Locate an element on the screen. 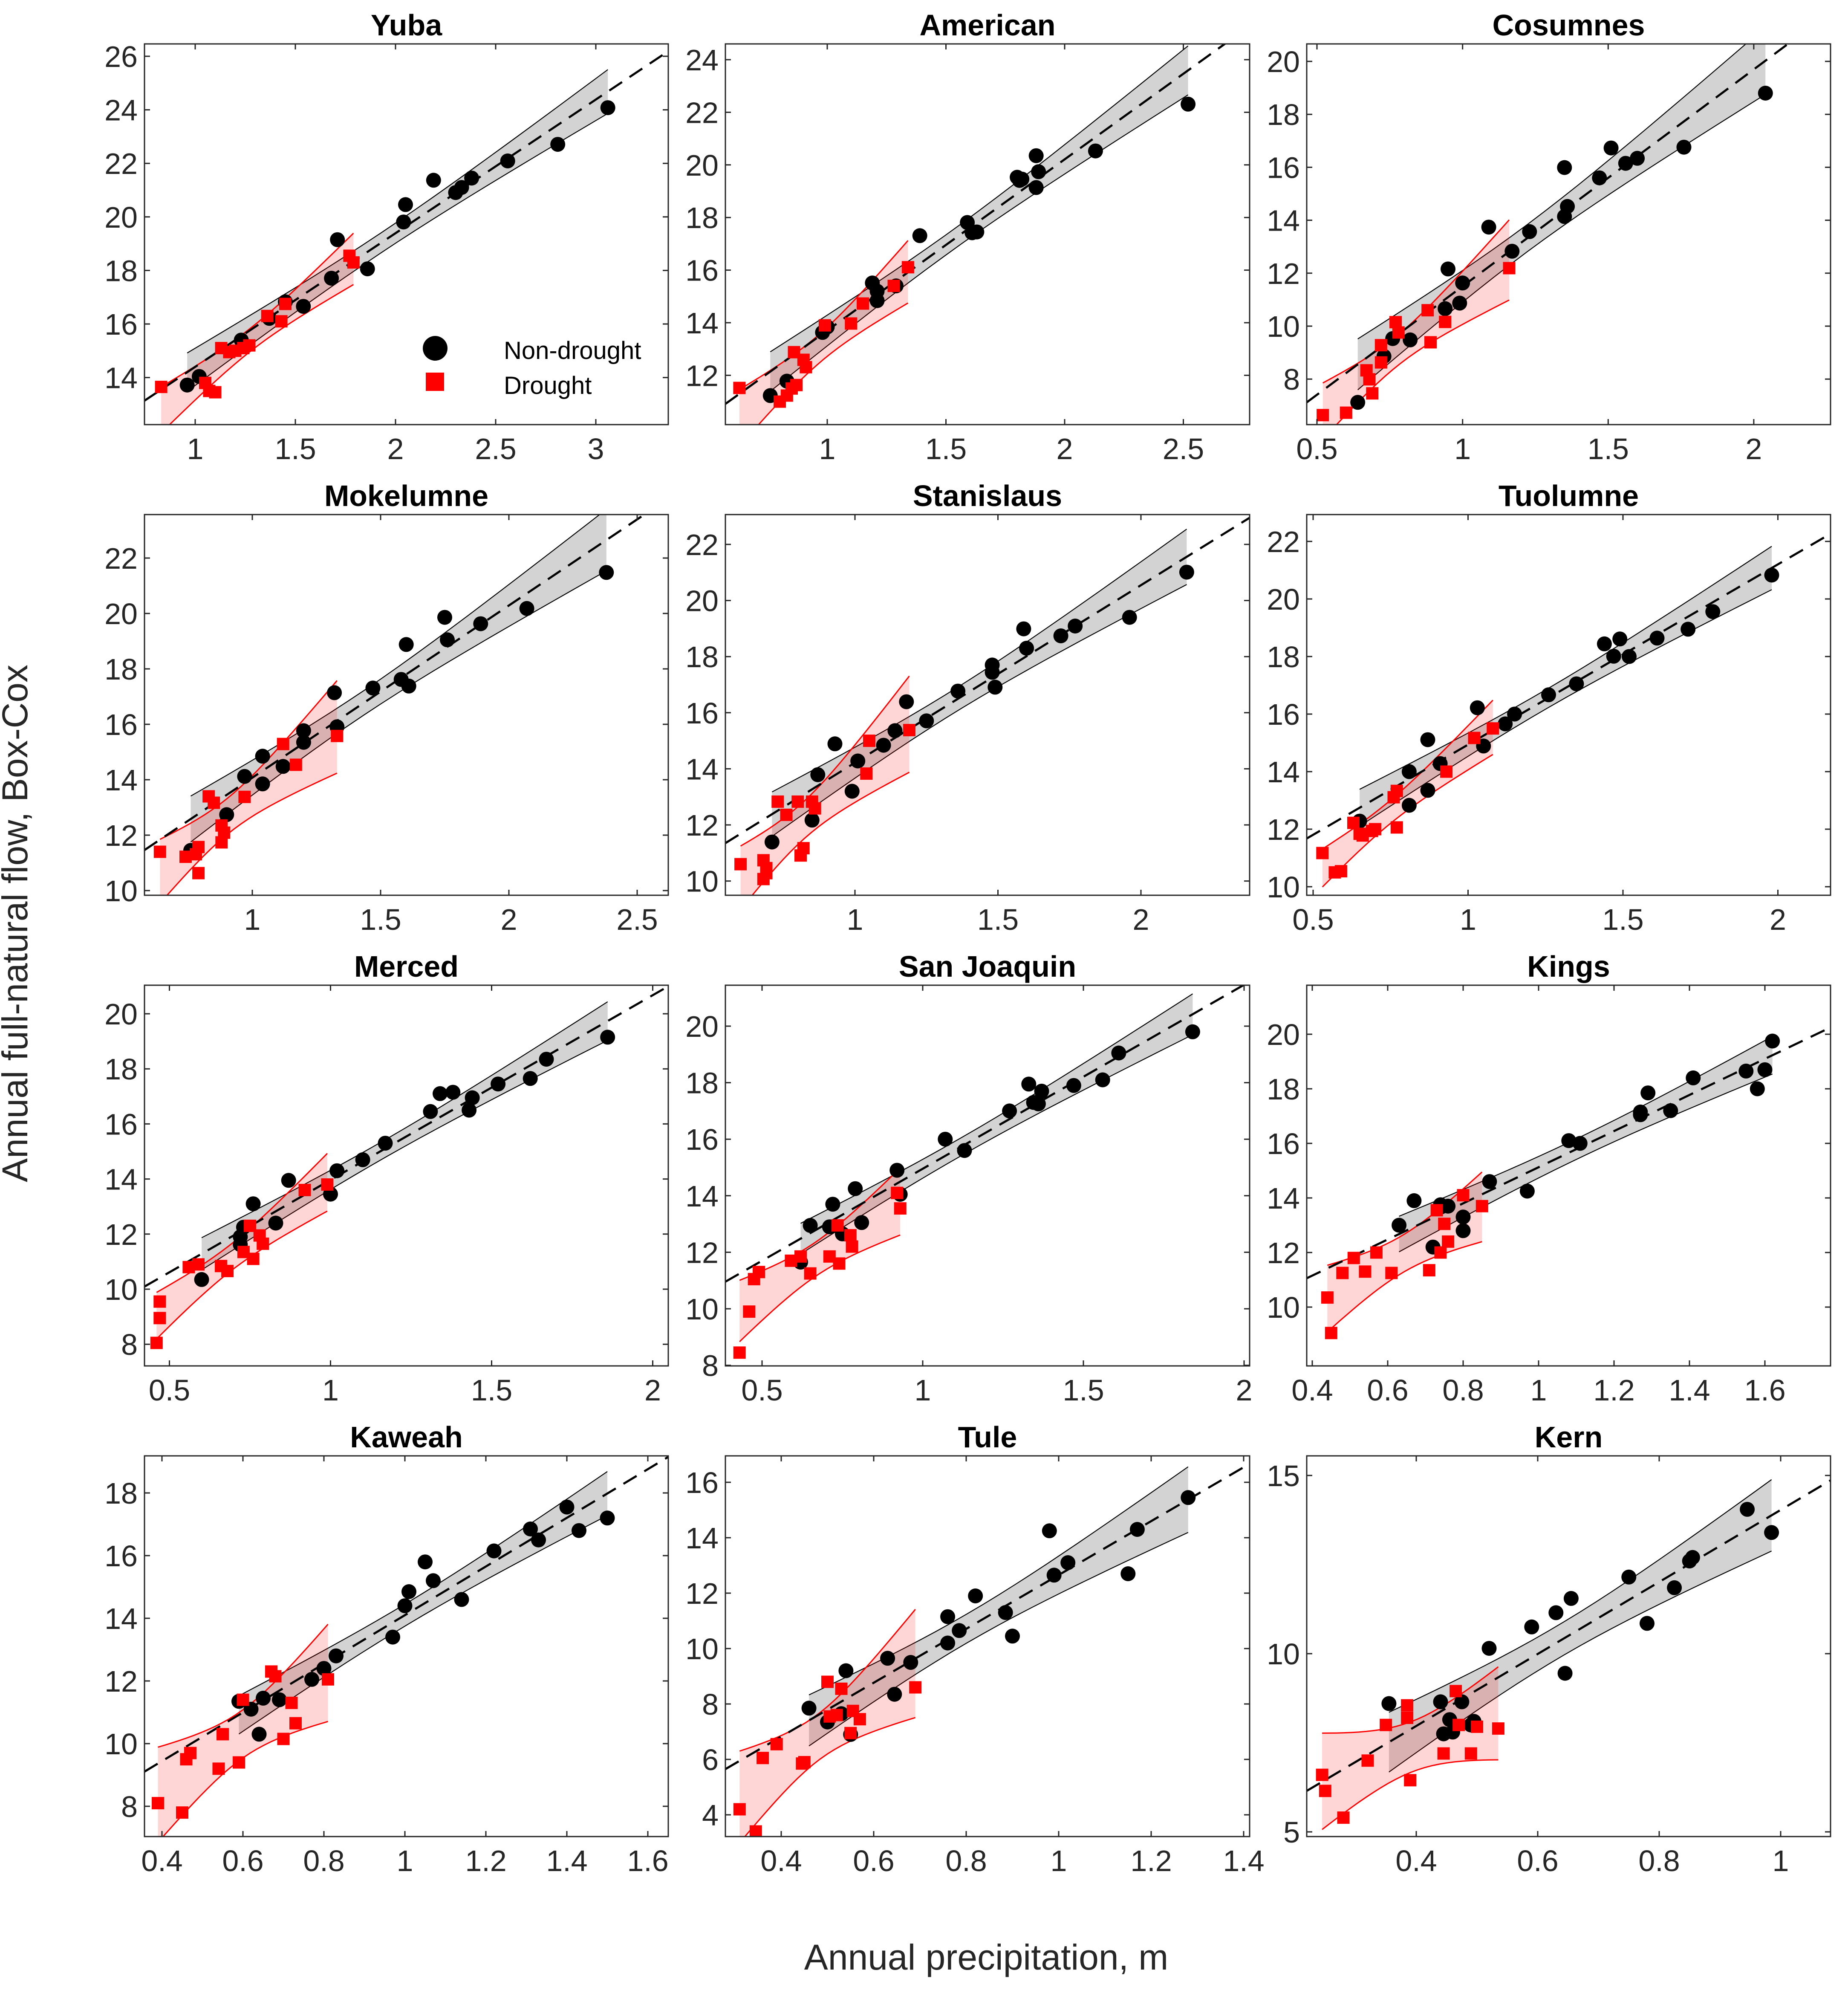 The width and height of the screenshot is (1848, 1996). svg-text: 15 is located at coordinates (1283, 1476).